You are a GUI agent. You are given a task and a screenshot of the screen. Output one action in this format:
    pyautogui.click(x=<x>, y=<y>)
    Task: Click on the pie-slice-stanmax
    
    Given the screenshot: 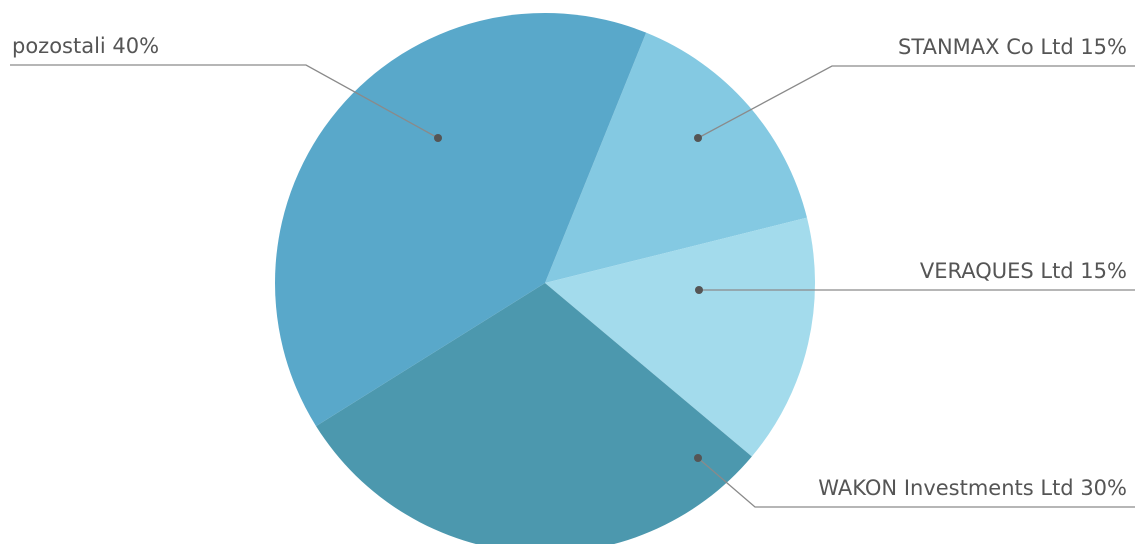 What is the action you would take?
    pyautogui.click(x=676, y=158)
    